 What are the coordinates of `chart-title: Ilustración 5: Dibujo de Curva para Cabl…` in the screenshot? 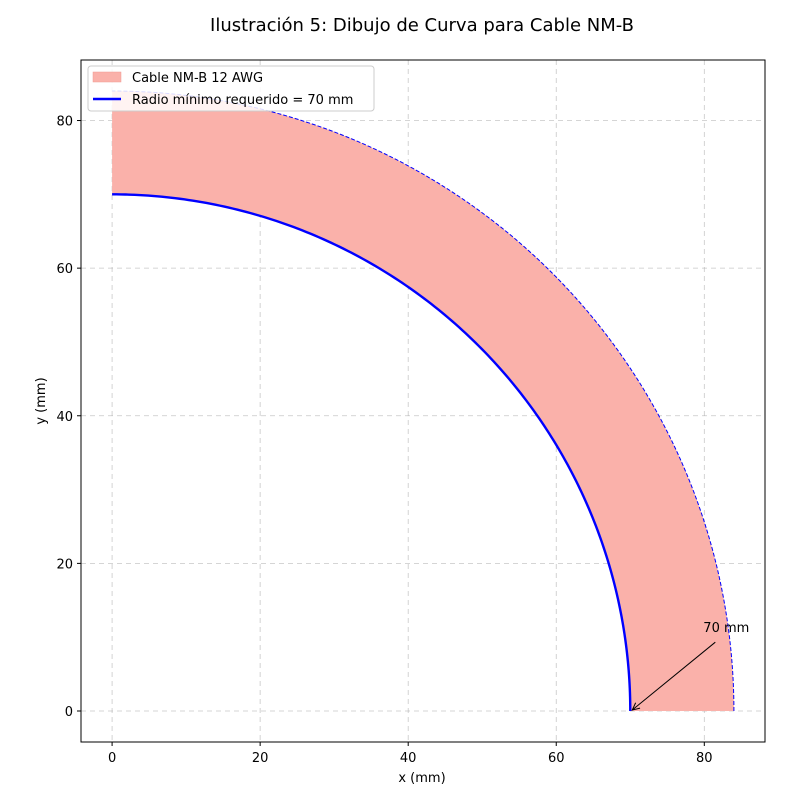 It's located at (422, 25).